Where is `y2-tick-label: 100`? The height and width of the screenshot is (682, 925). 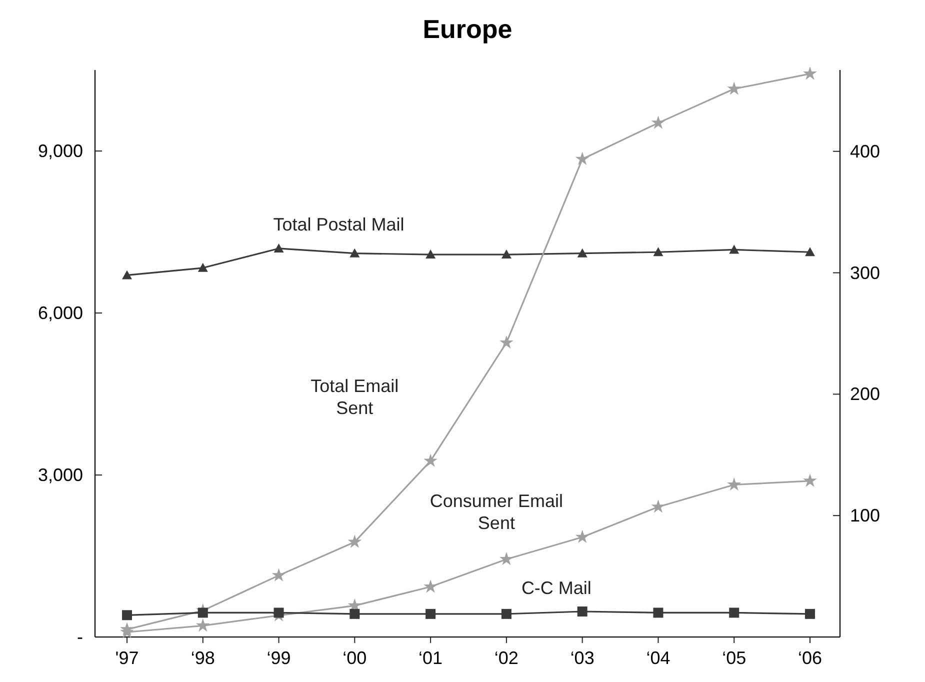
y2-tick-label: 100 is located at coordinates (865, 516).